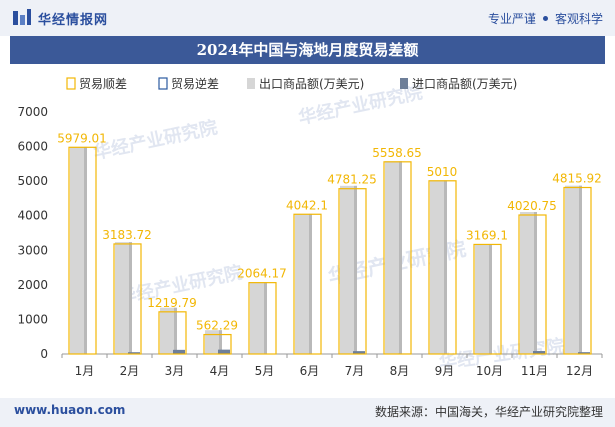 This screenshot has height=427, width=615. Describe the element at coordinates (311, 83) in the screenshot. I see `legend-label: 出口商品额(万美元)` at that location.